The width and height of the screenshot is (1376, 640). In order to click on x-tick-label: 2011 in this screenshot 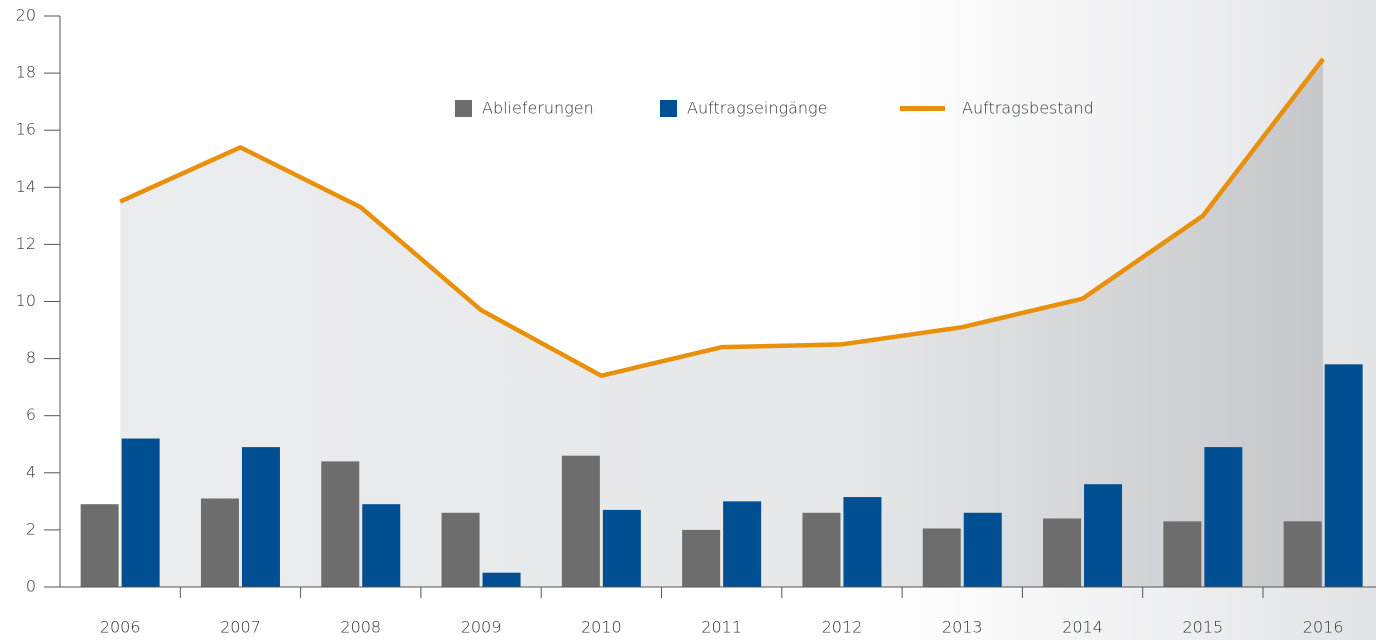, I will do `click(721, 627)`.